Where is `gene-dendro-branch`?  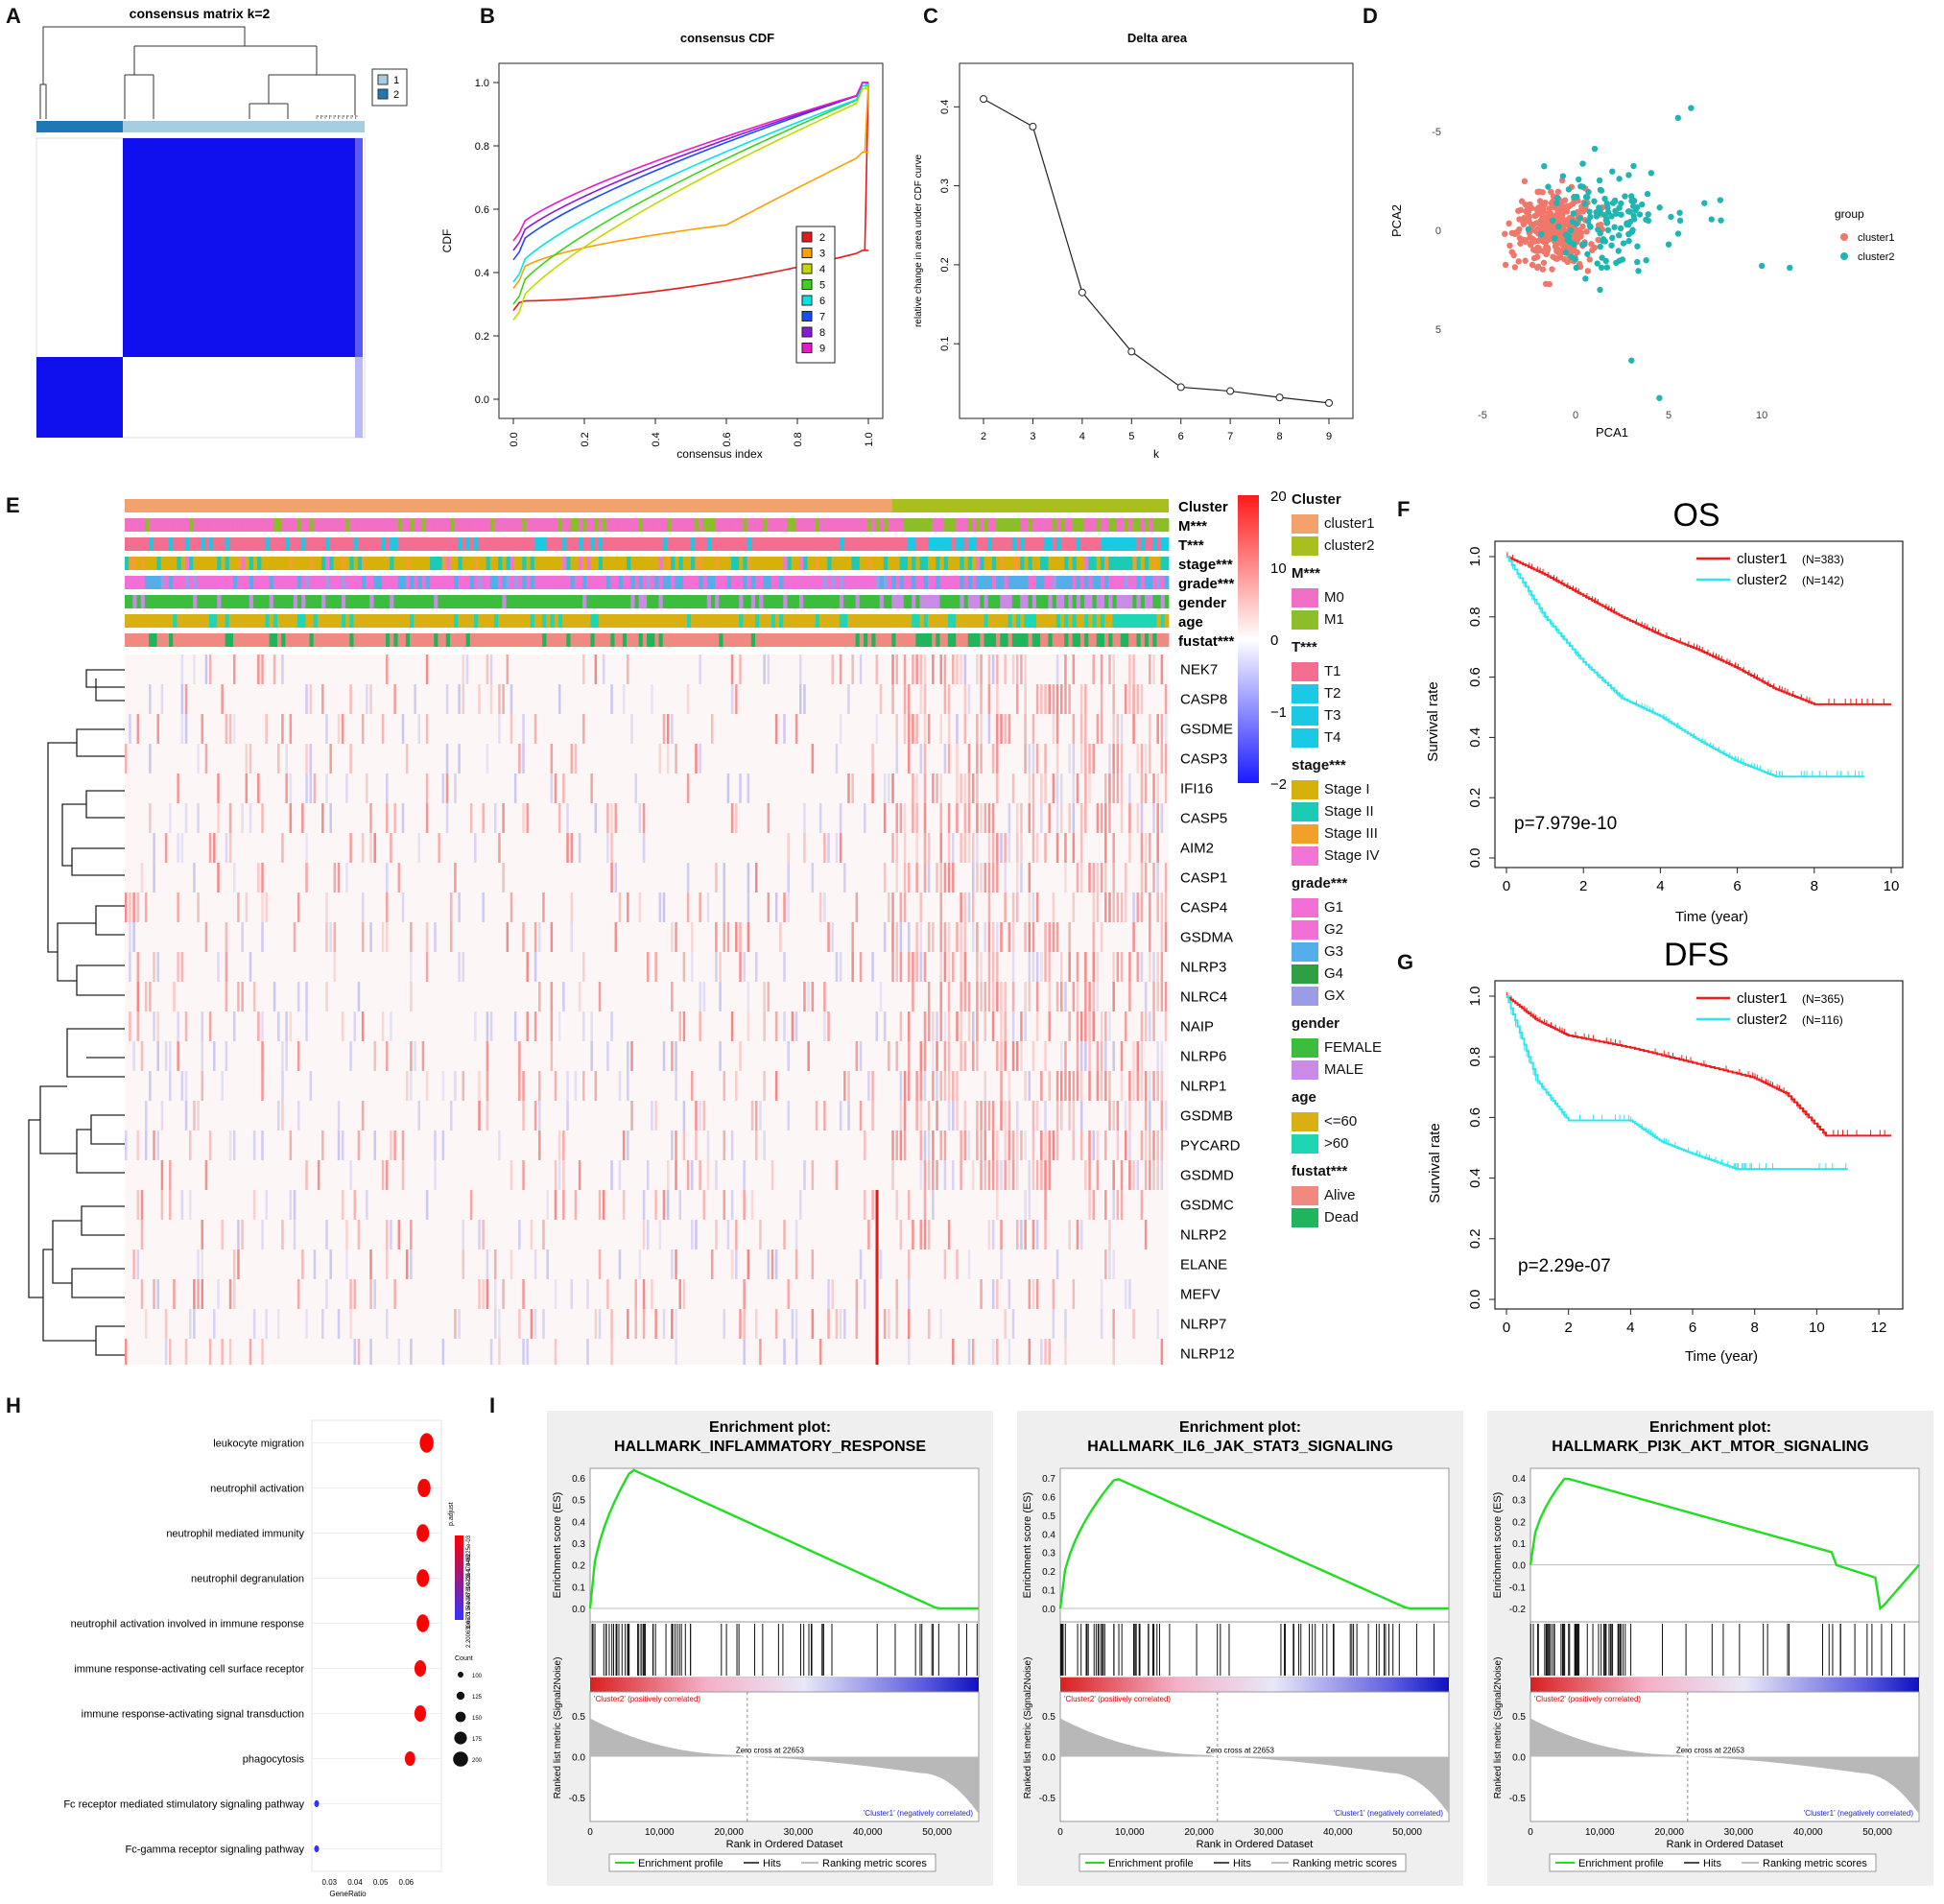
gene-dendro-branch is located at coordinates (35, 1209).